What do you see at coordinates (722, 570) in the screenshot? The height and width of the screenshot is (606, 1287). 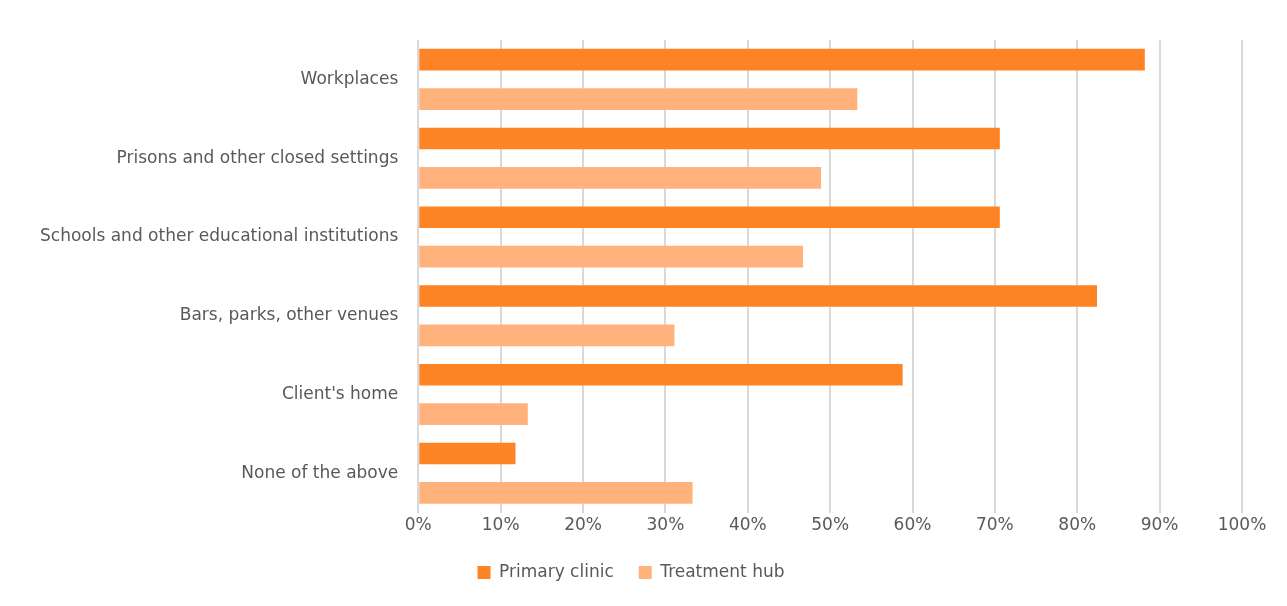 I see `legend-label: Treatment hub` at bounding box center [722, 570].